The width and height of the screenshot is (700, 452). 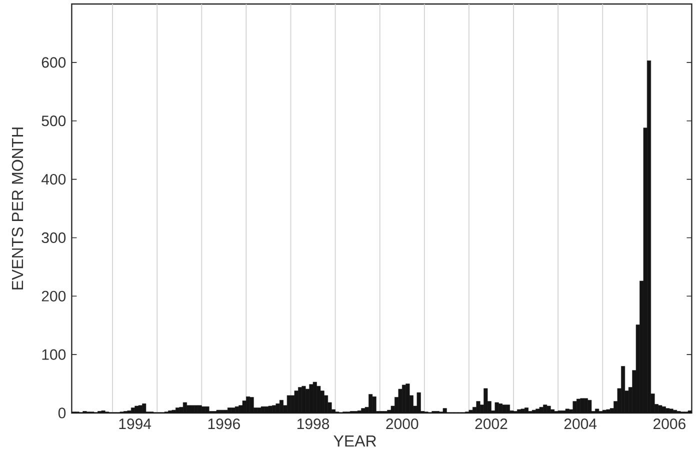 What do you see at coordinates (580, 424) in the screenshot?
I see `x-tick-label: 2004` at bounding box center [580, 424].